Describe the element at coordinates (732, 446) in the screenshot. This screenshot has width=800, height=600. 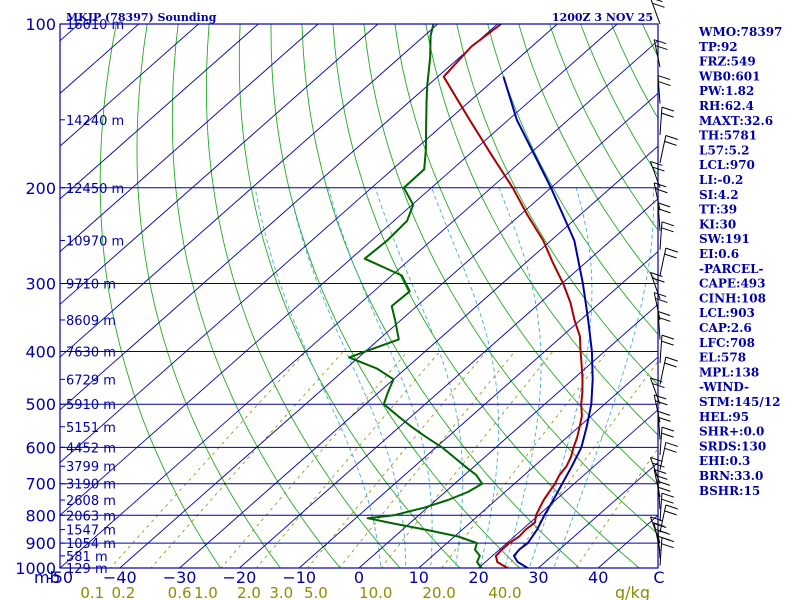
I see `stability-index: SRDS:130` at that location.